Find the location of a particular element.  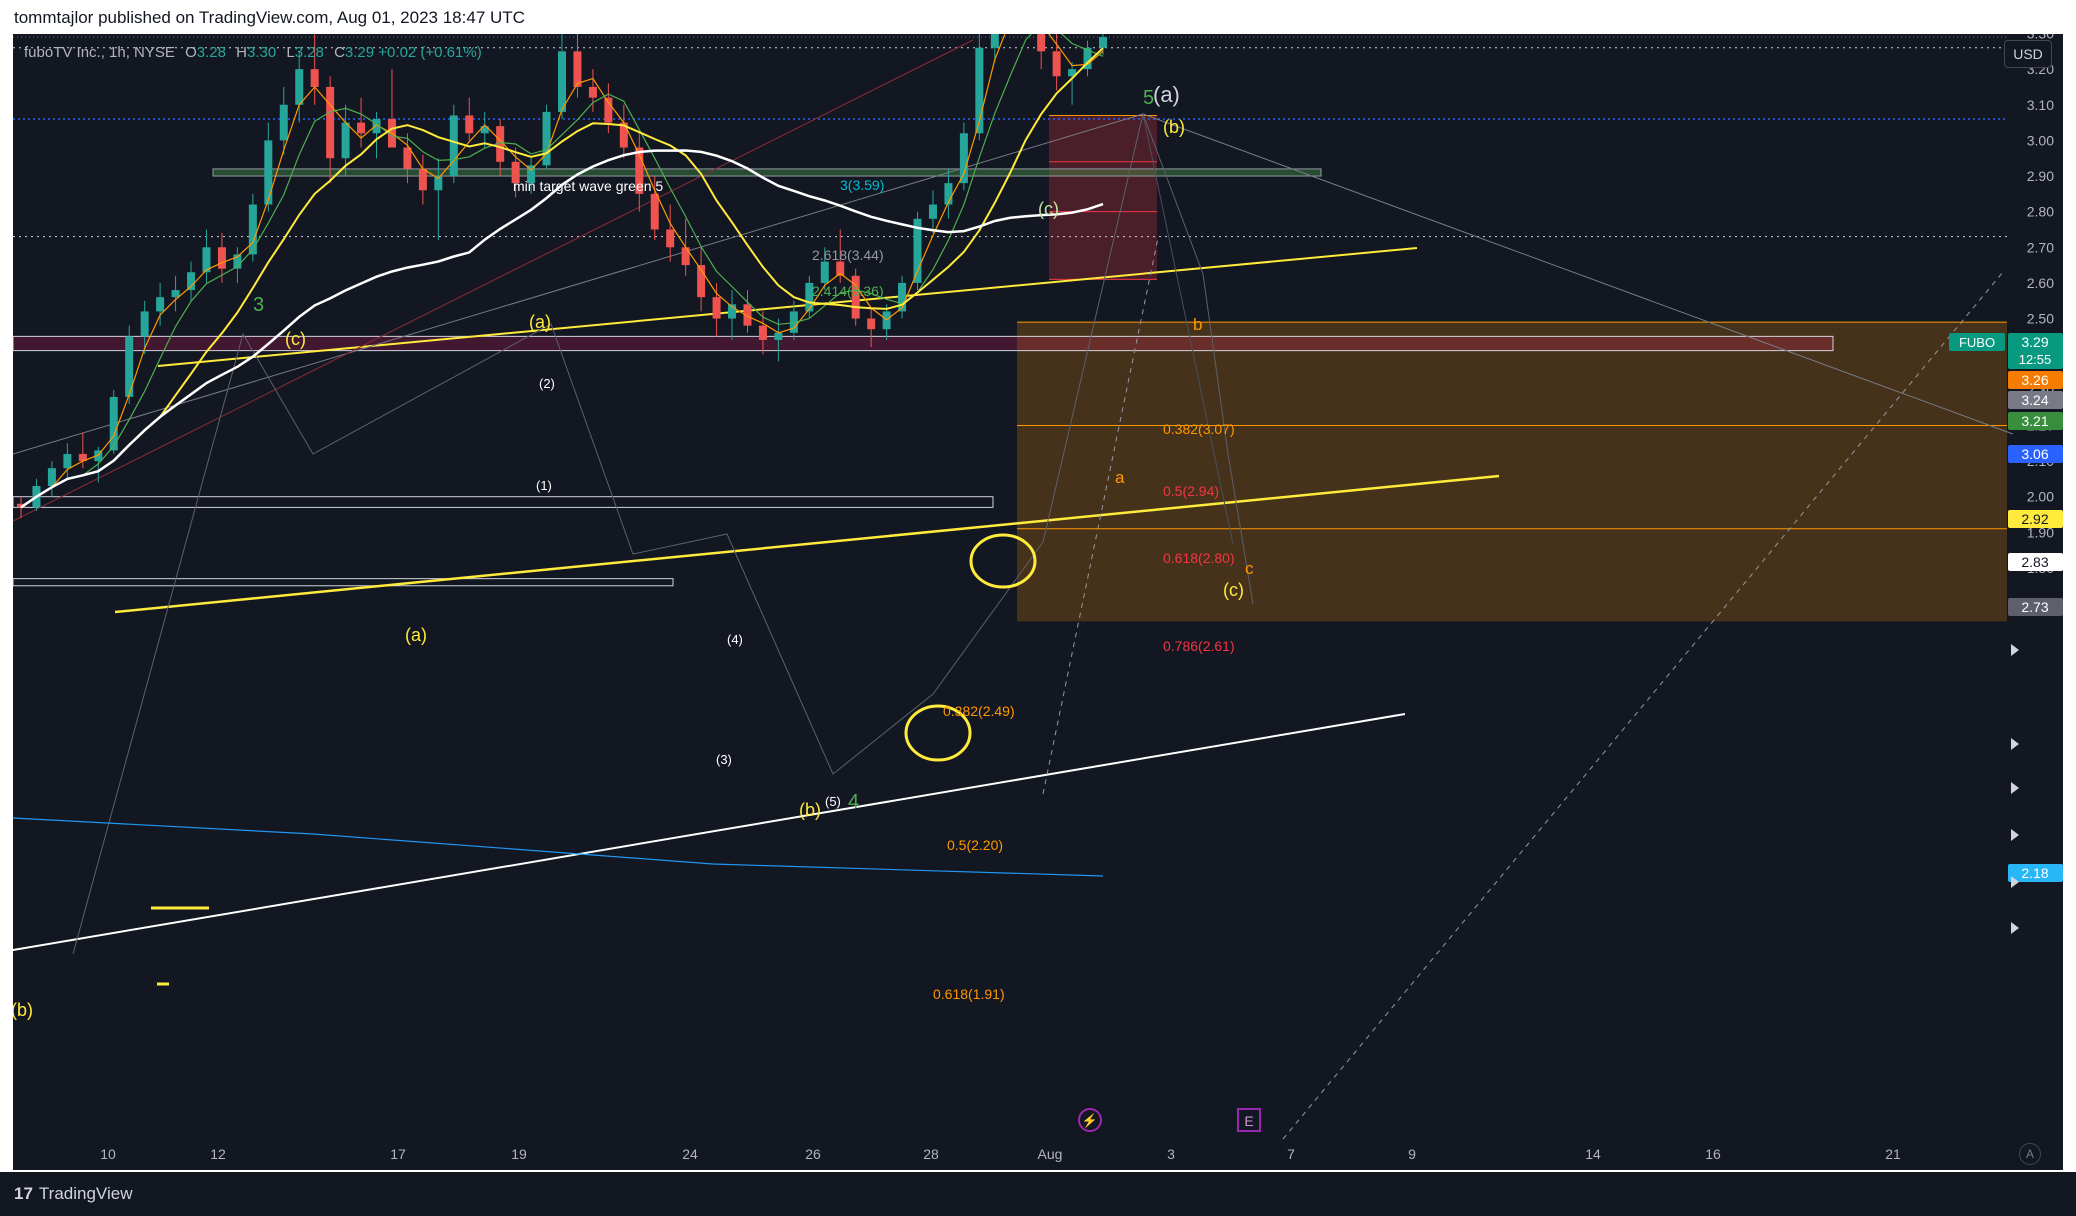

legend-change: +0.02 (+0.61%) is located at coordinates (430, 52).